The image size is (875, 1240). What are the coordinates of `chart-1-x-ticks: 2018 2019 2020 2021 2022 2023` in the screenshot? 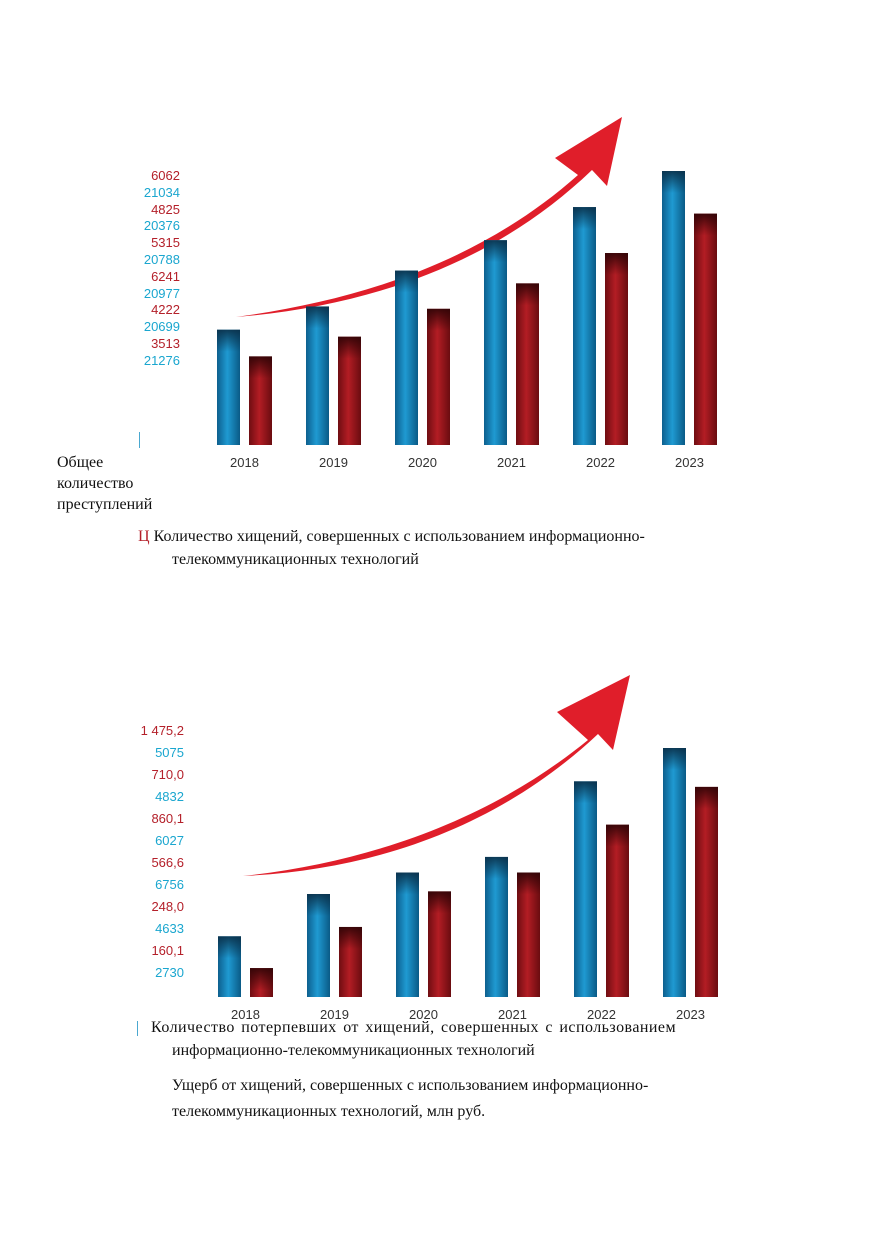 It's located at (467, 462).